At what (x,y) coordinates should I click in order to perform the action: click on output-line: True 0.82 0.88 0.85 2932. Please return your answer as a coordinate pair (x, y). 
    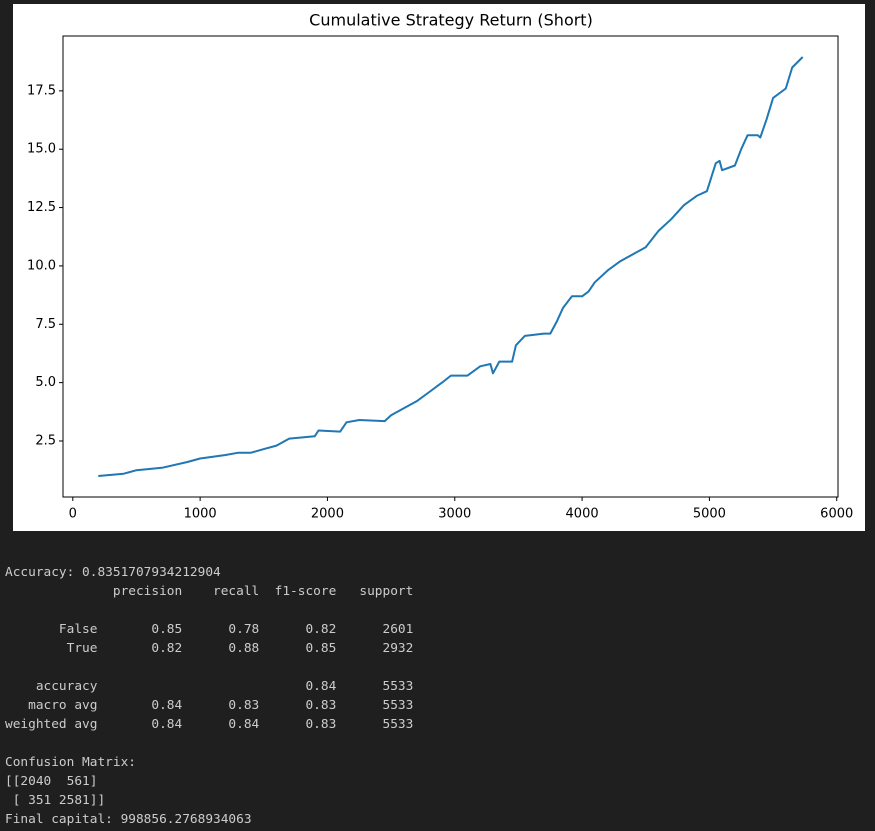
    Looking at the image, I should click on (209, 648).